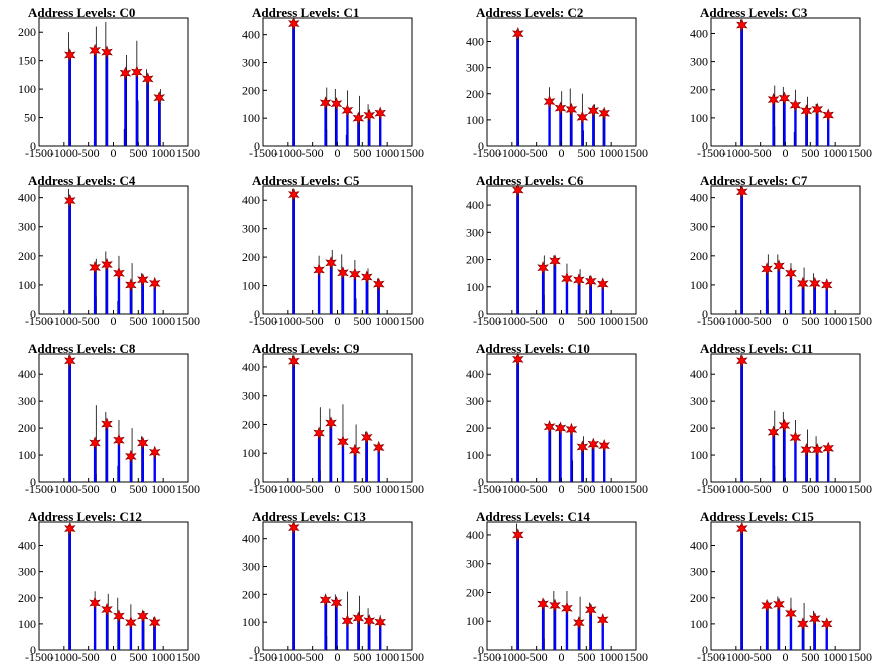 This screenshot has height=672, width=896. Describe the element at coordinates (754, 12) in the screenshot. I see `chart-title: Address Levels: C3` at that location.